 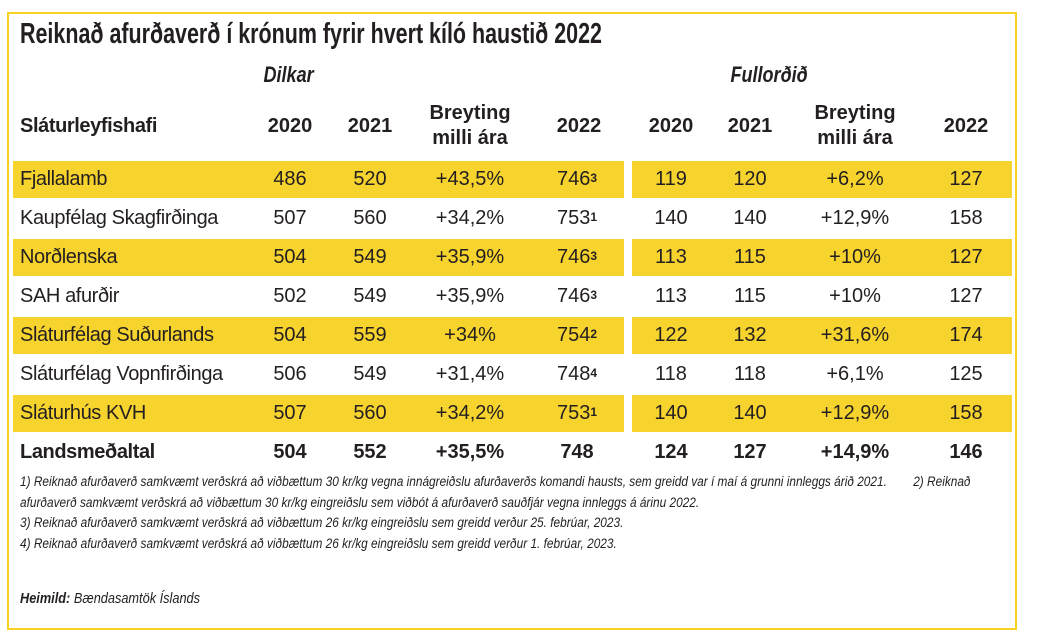 I want to click on table-row: Norðlenska 504 549 +35,9% 746 3 113 115 +10% 127, so click(x=513, y=257).